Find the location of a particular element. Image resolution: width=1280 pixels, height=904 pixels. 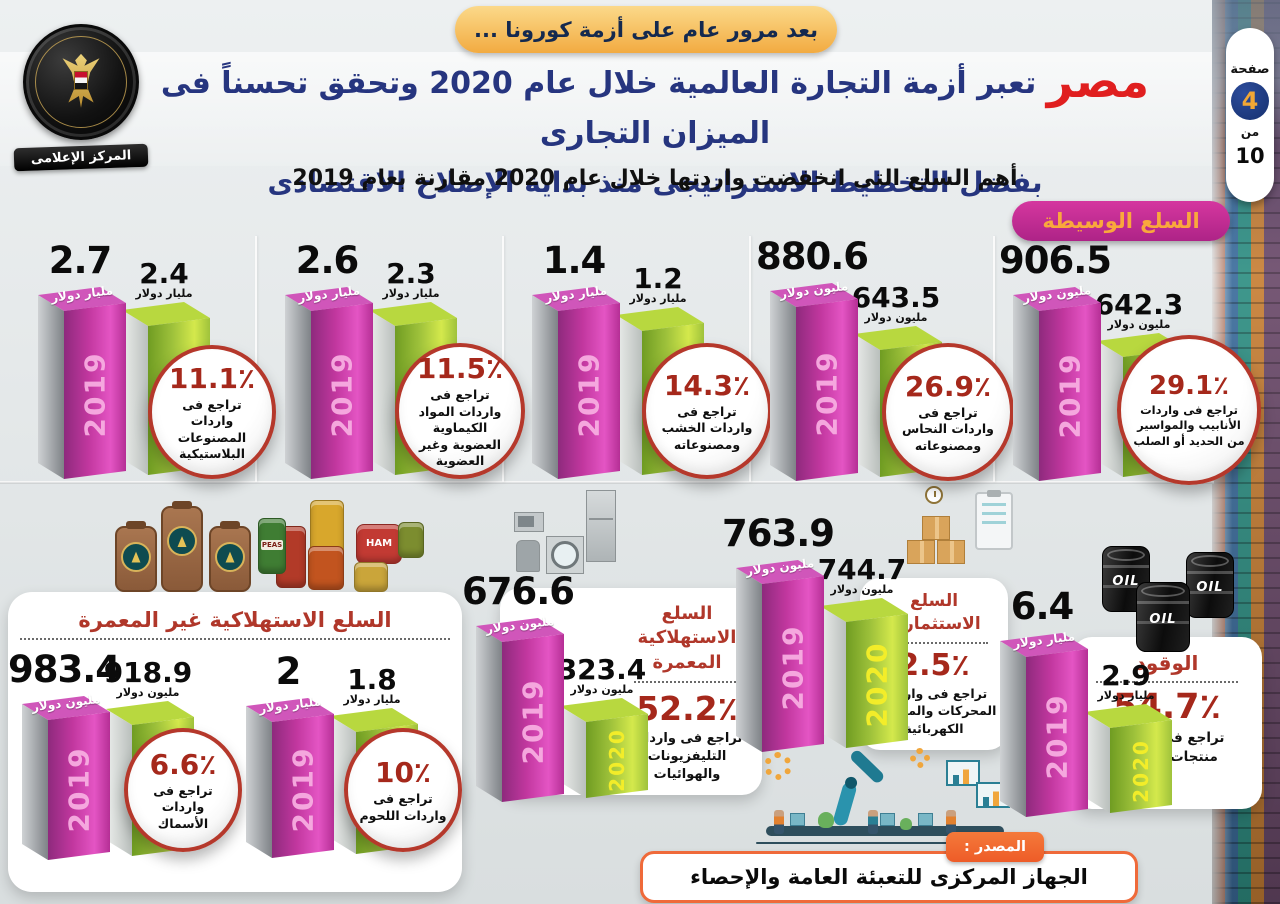

chart-group-5: 906.5 مليون دولار 2019 642.3 مليون دولار is located at coordinates (1130, 362).